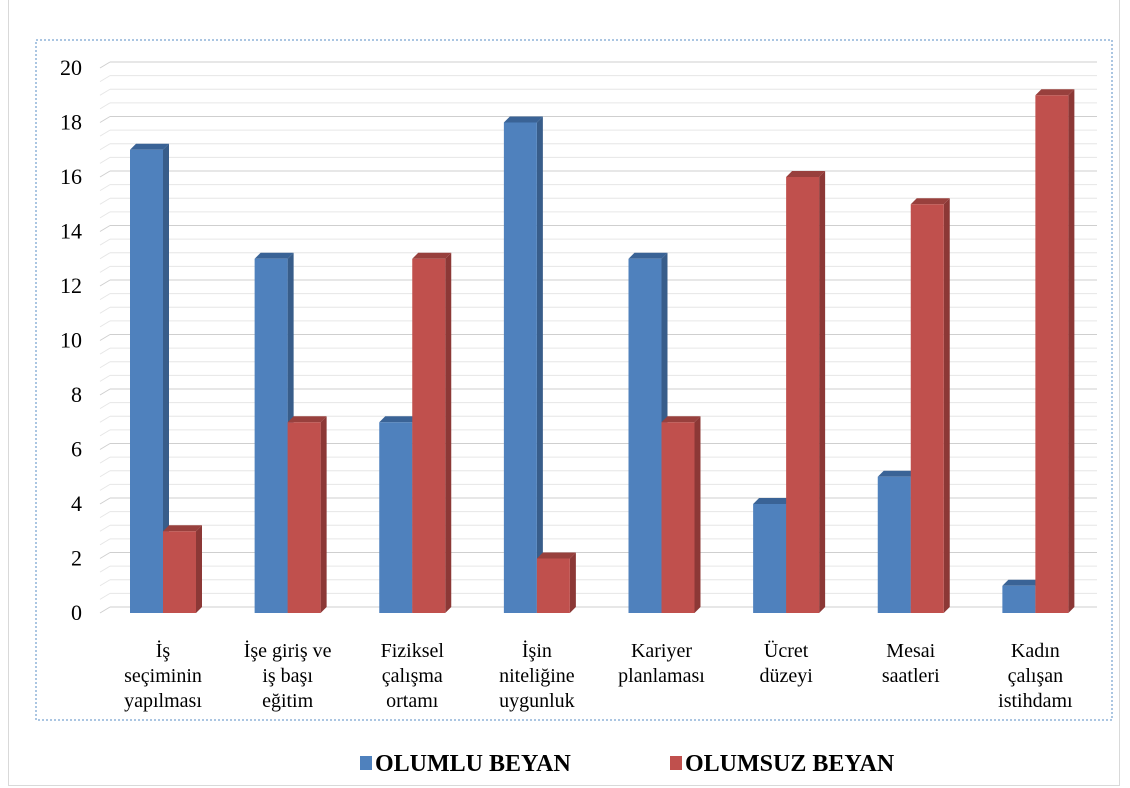 The image size is (1130, 788). Describe the element at coordinates (790, 764) in the screenshot. I see `legend-label: OLUMSUZ BEYAN` at that location.